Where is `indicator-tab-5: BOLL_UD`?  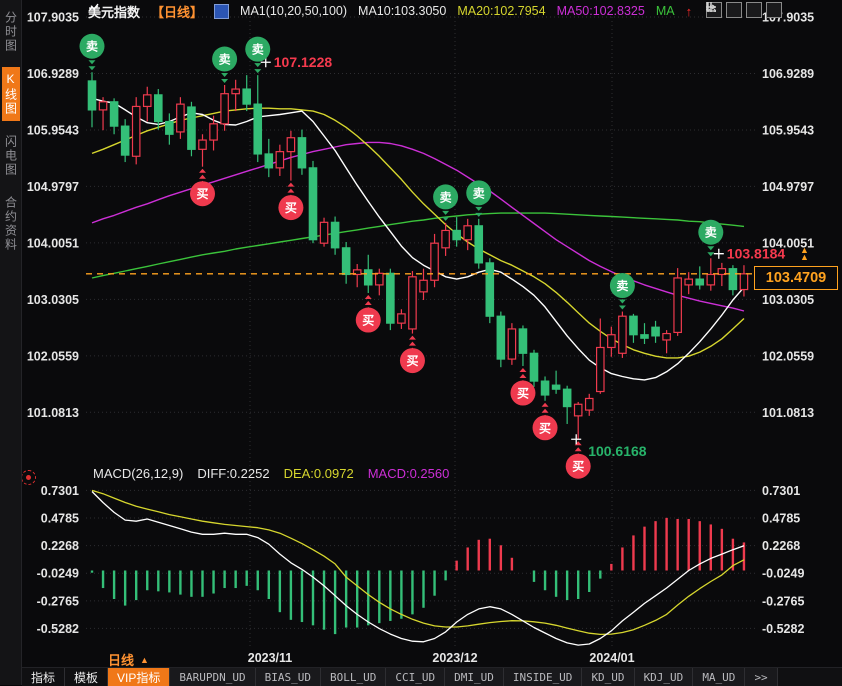
indicator-tab-5: BOLL_UD is located at coordinates (353, 677).